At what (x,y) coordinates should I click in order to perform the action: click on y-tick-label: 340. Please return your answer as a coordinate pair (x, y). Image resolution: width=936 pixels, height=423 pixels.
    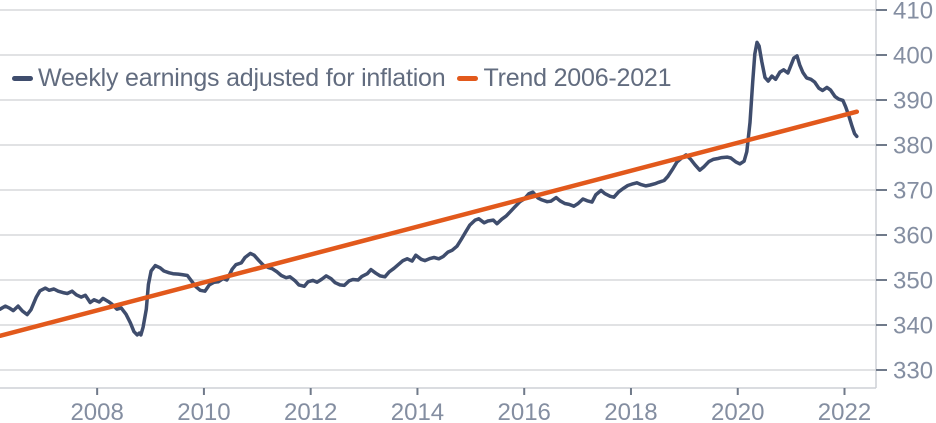
    Looking at the image, I should click on (913, 325).